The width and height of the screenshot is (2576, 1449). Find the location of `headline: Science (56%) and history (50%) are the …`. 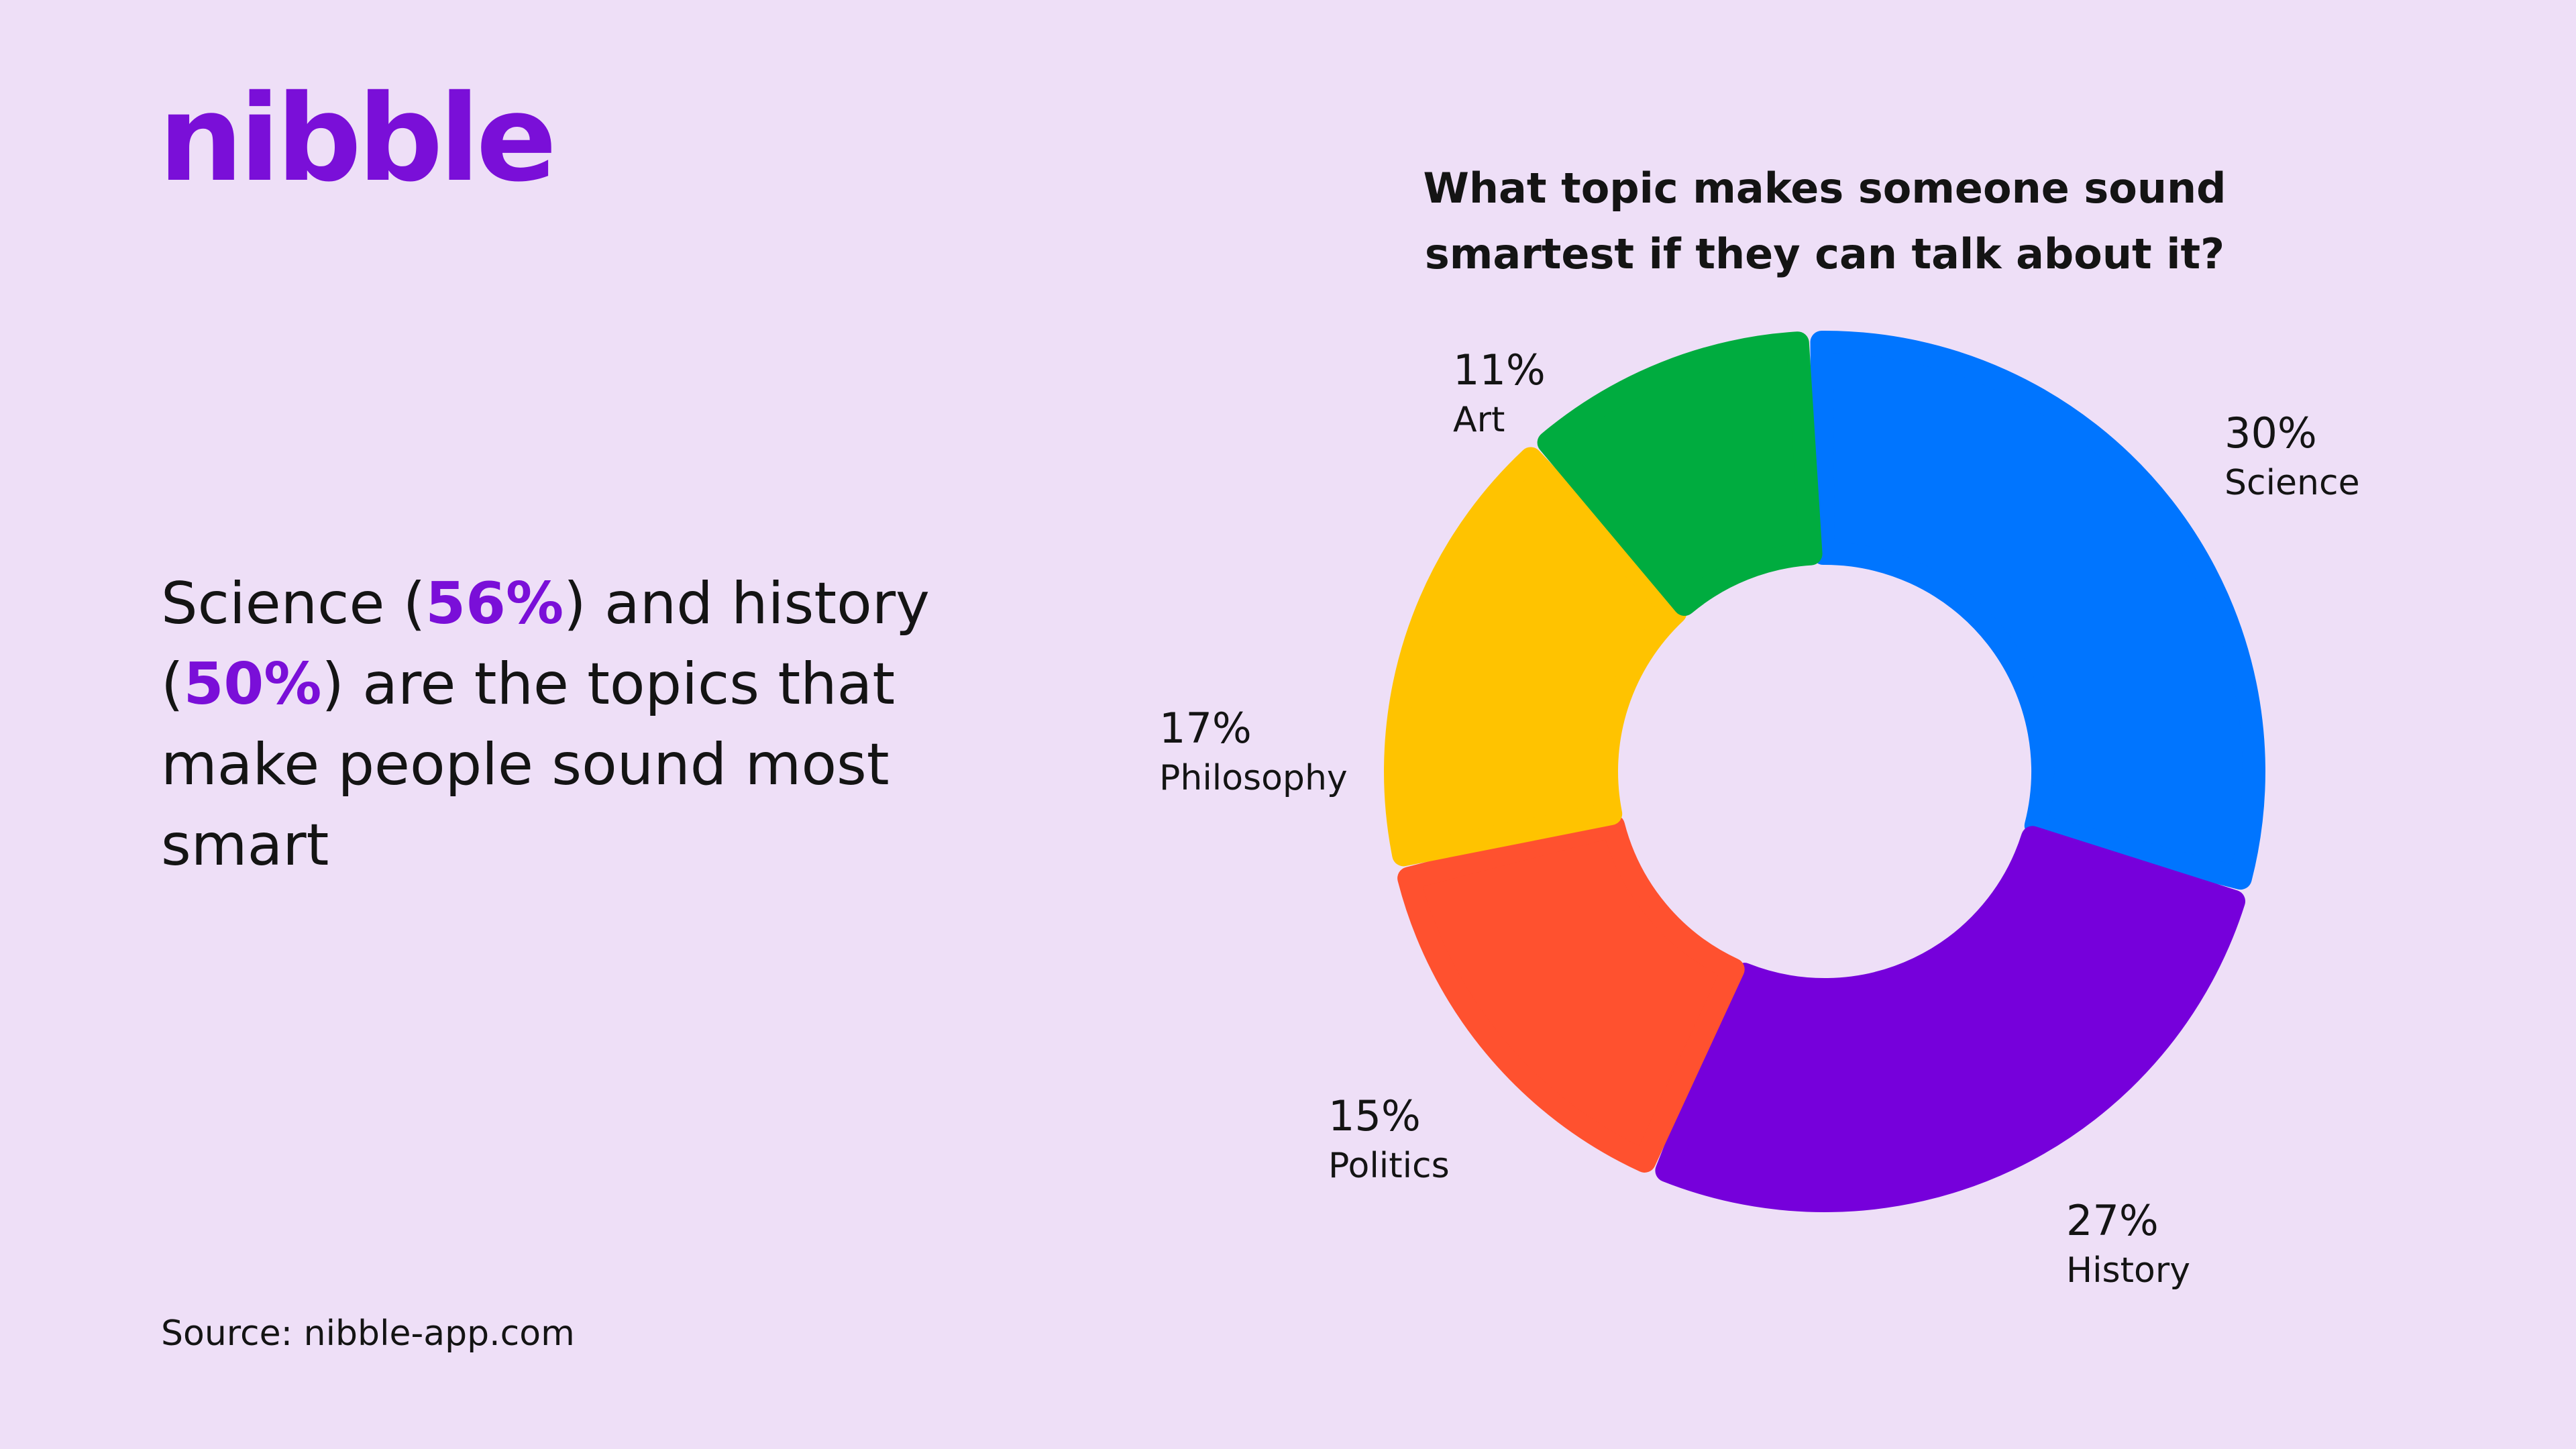

headline: Science (56%) and history (50%) are the … is located at coordinates (597, 724).